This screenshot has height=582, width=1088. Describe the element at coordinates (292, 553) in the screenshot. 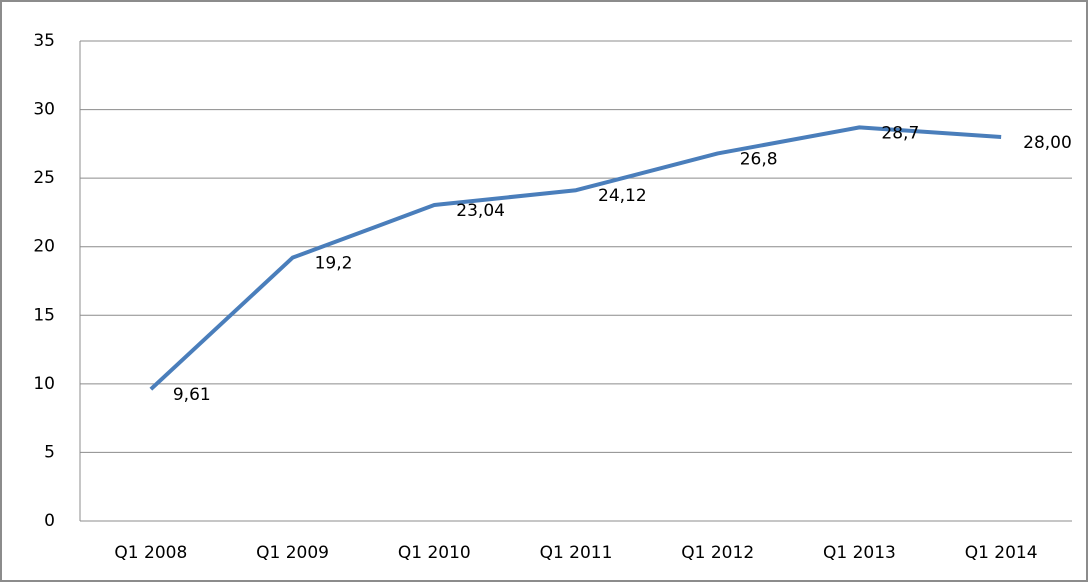

I see `x-tick-label: Q1 2009` at that location.